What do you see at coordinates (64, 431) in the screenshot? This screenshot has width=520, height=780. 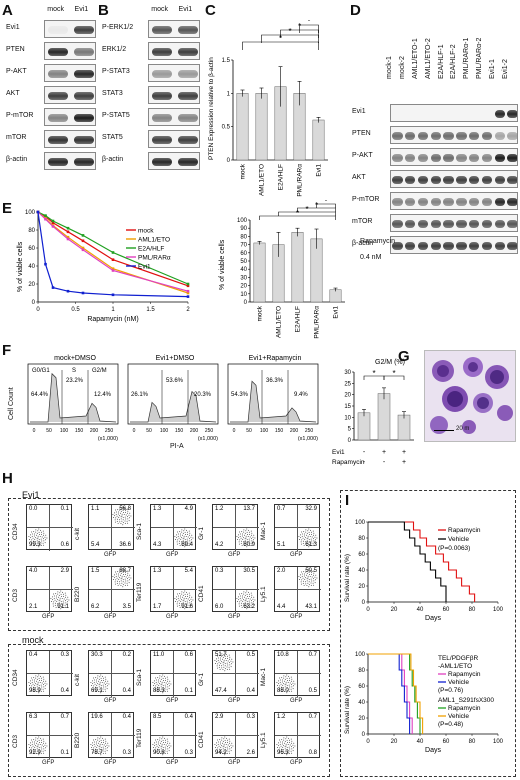 I see `x-tick-label: 100` at bounding box center [64, 431].